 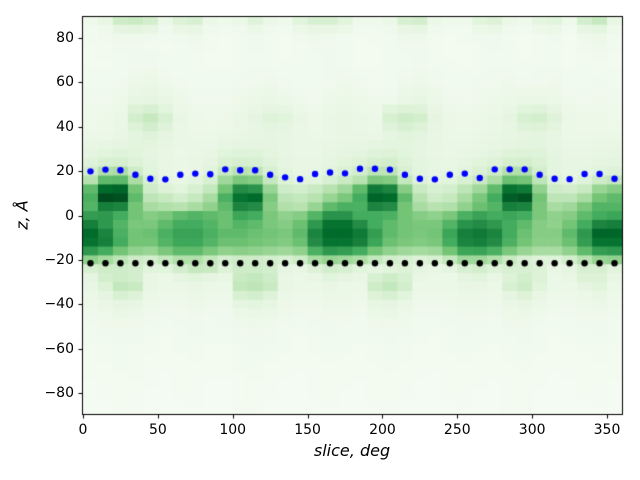 I want to click on x-tick-label: 250, so click(x=457, y=430).